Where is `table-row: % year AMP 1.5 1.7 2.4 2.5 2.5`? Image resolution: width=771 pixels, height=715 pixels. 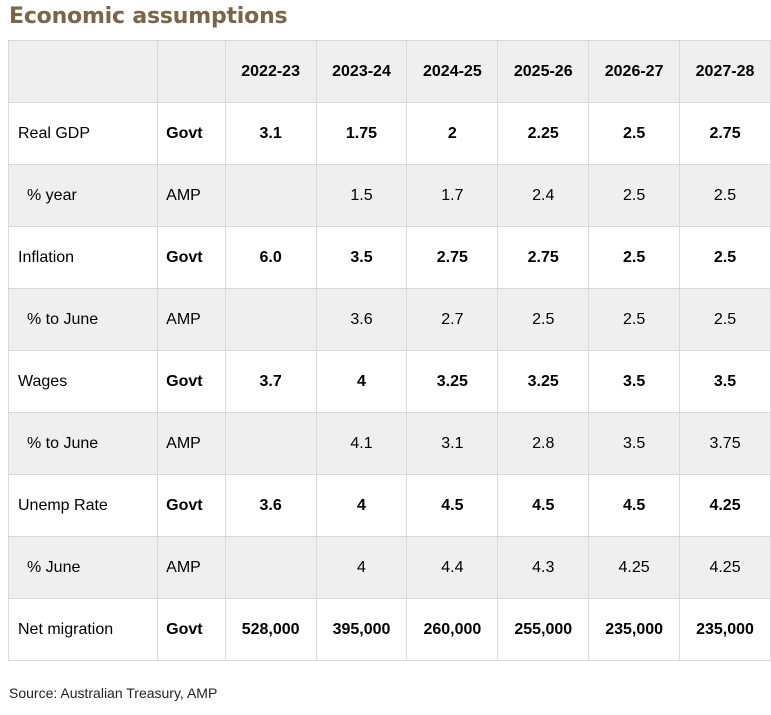
table-row: % year AMP 1.5 1.7 2.4 2.5 2.5 is located at coordinates (389, 195).